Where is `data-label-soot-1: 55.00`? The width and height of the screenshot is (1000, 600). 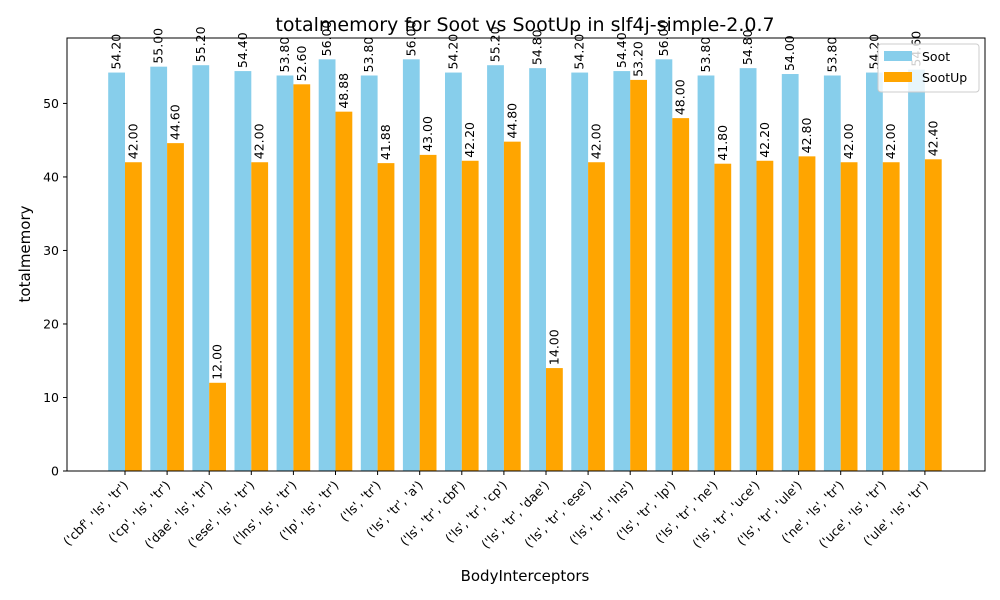
data-label-soot-1: 55.00 is located at coordinates (158, 46).